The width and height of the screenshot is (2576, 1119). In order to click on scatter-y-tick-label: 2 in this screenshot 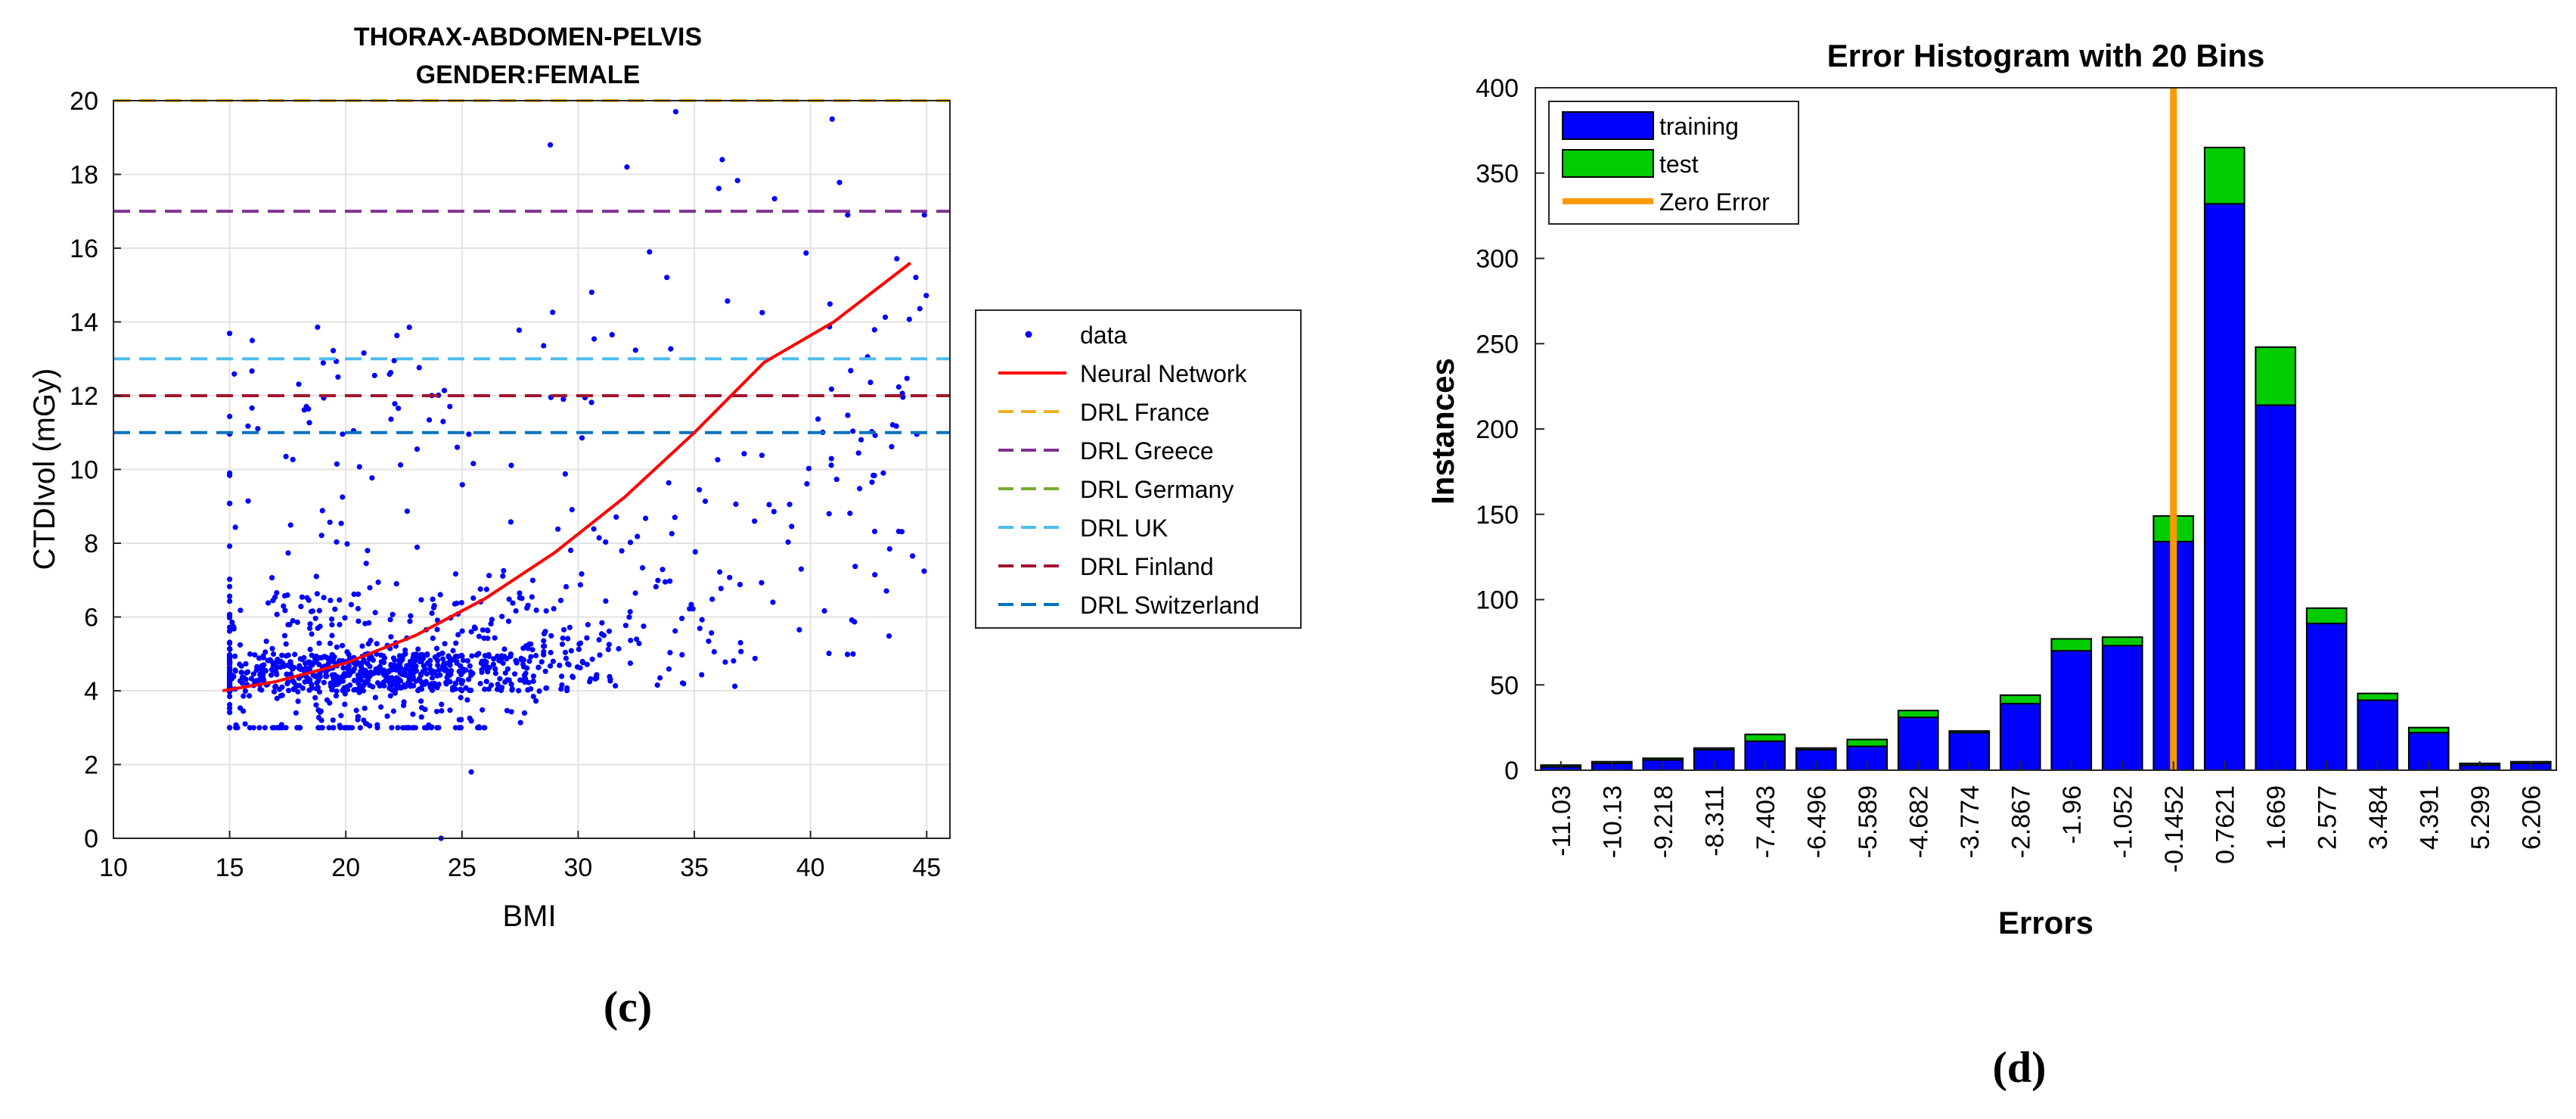, I will do `click(91, 765)`.